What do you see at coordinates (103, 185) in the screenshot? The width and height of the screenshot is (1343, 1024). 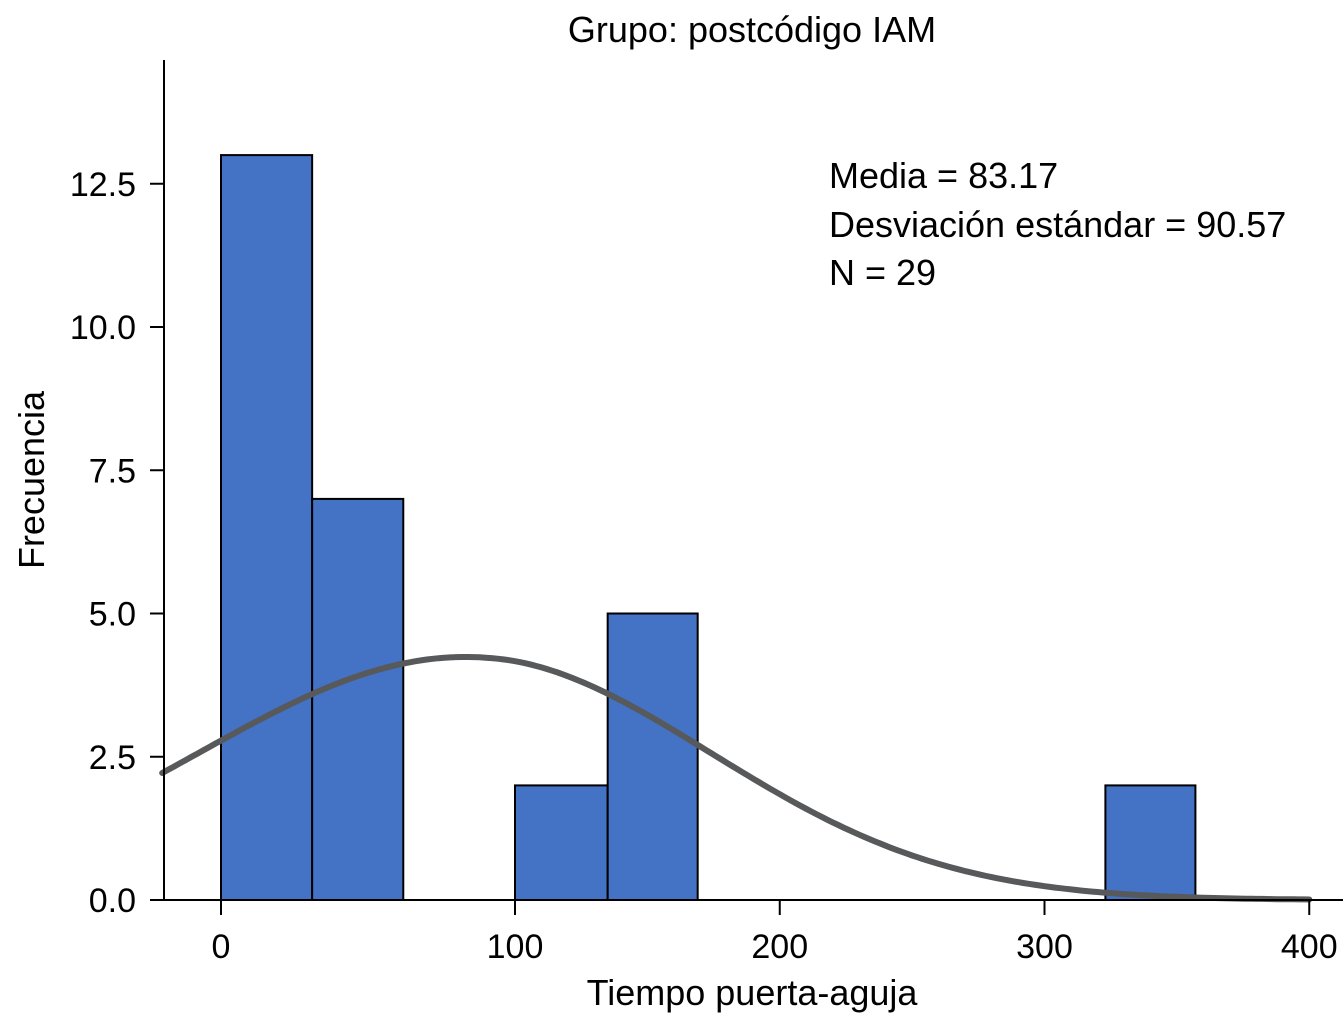 I see `y-tick-label: 12.5` at bounding box center [103, 185].